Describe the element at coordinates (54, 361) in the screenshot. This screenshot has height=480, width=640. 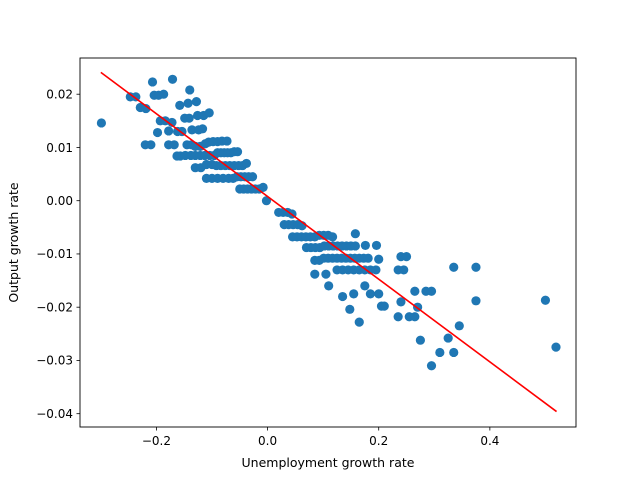
I see `y-tick-label: −0.03` at that location.